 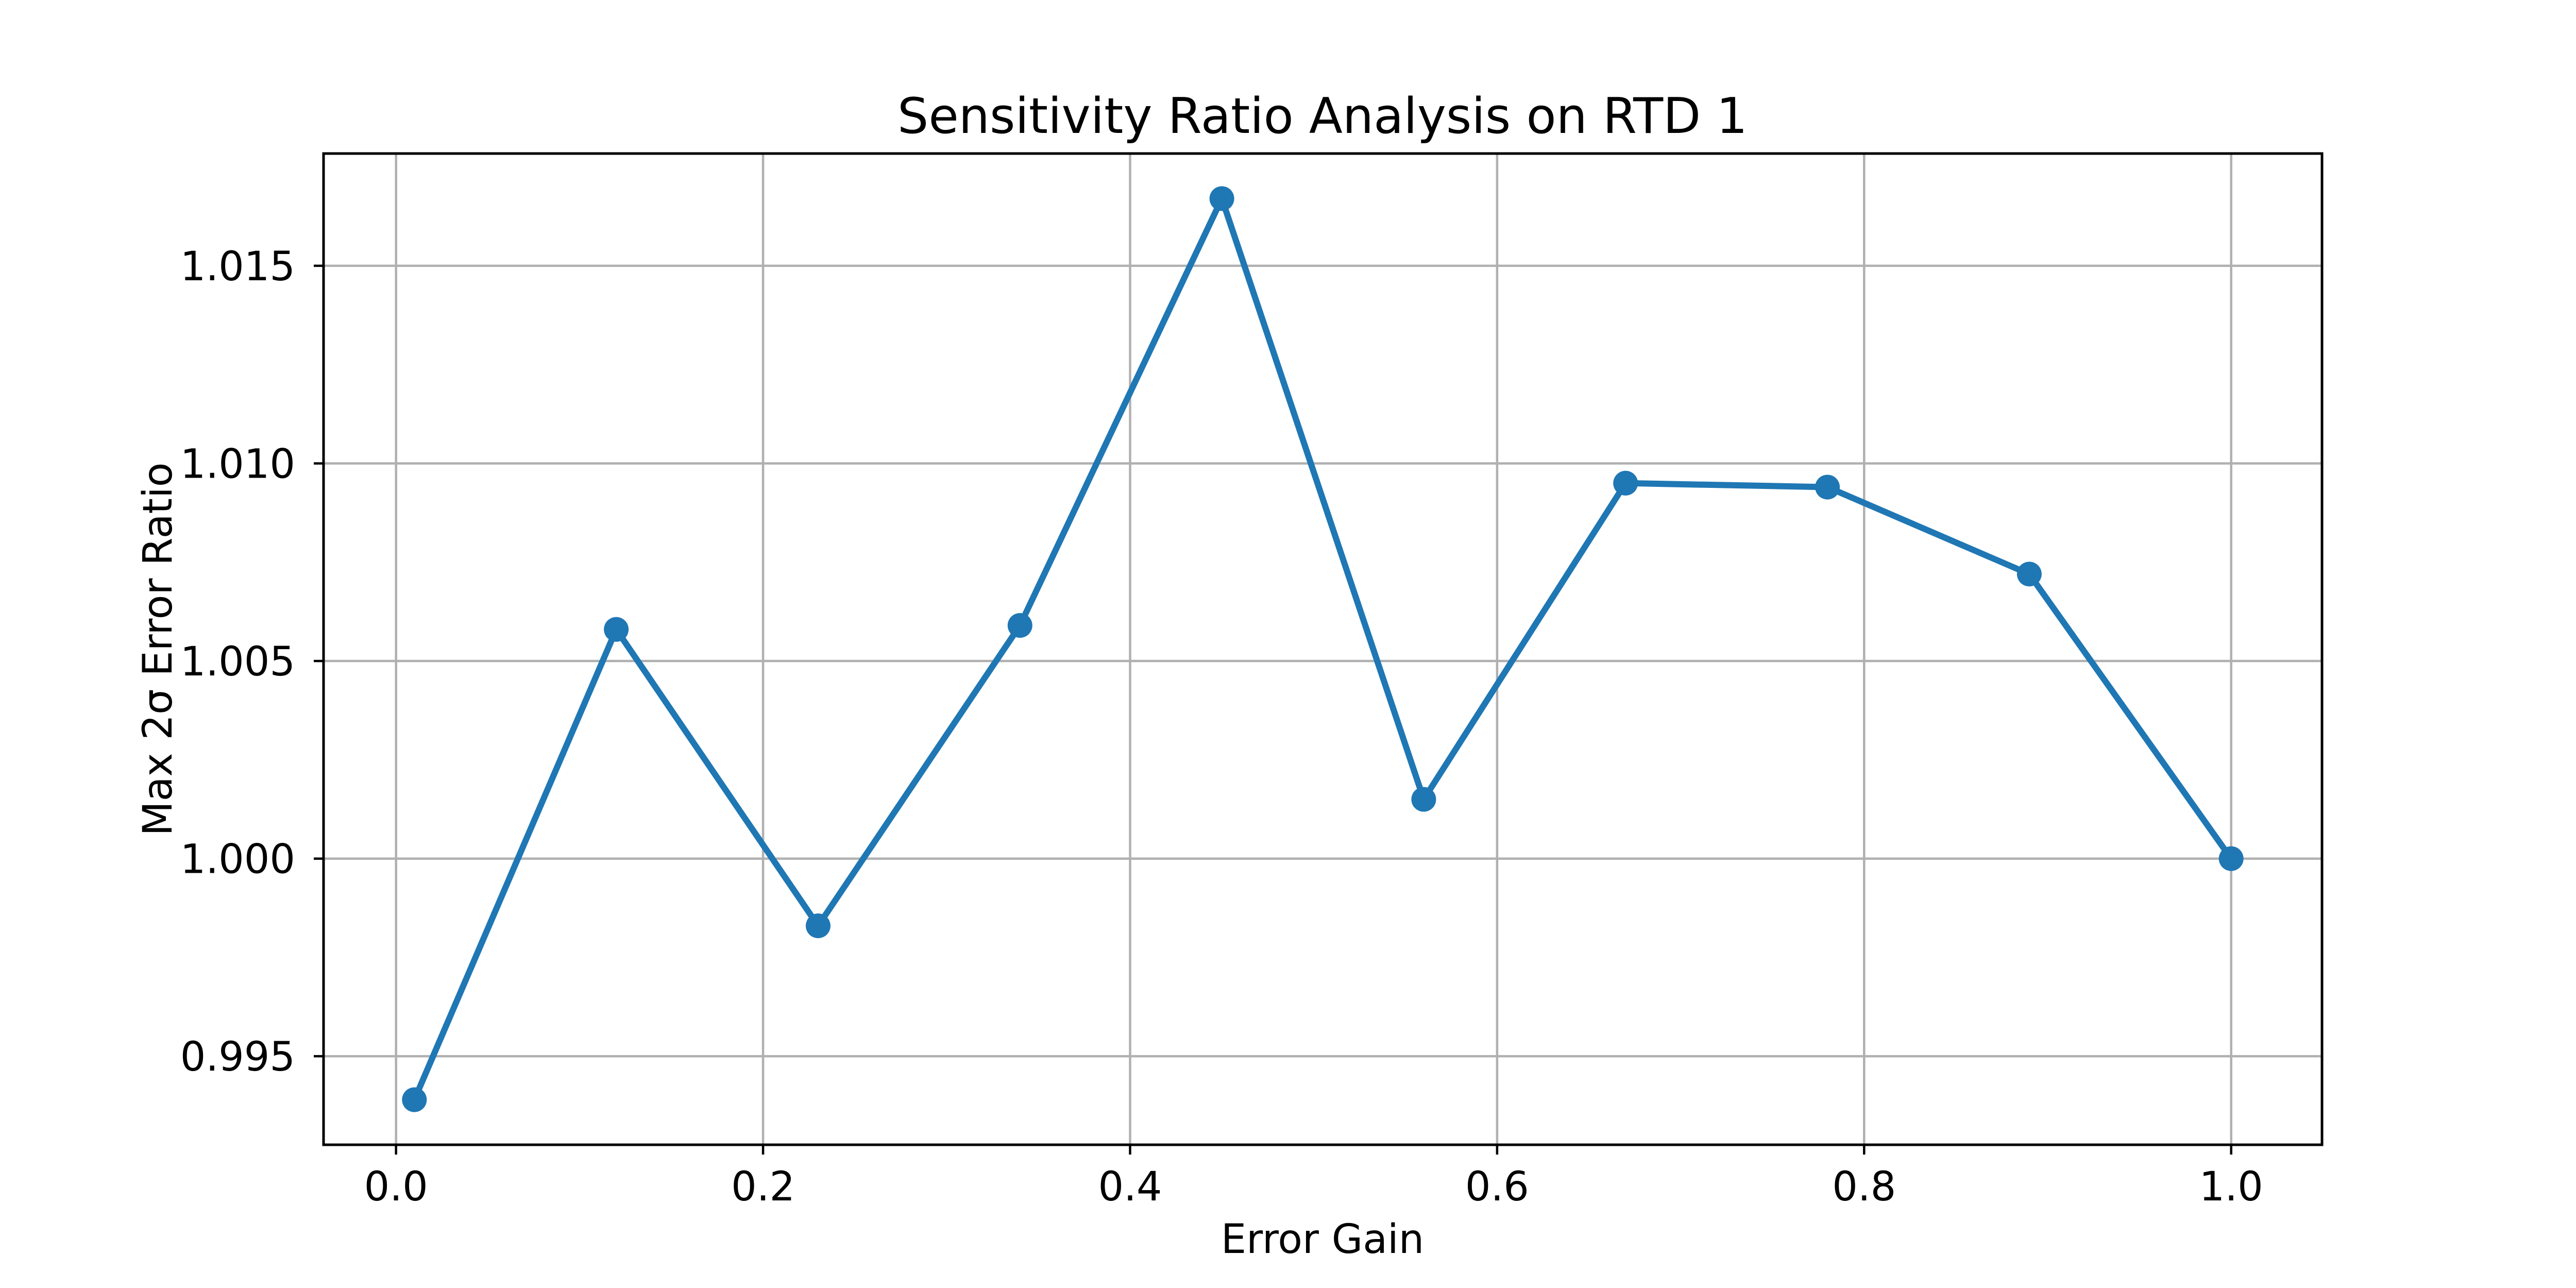 What do you see at coordinates (237, 267) in the screenshot?
I see `y-tick-label: 1.015` at bounding box center [237, 267].